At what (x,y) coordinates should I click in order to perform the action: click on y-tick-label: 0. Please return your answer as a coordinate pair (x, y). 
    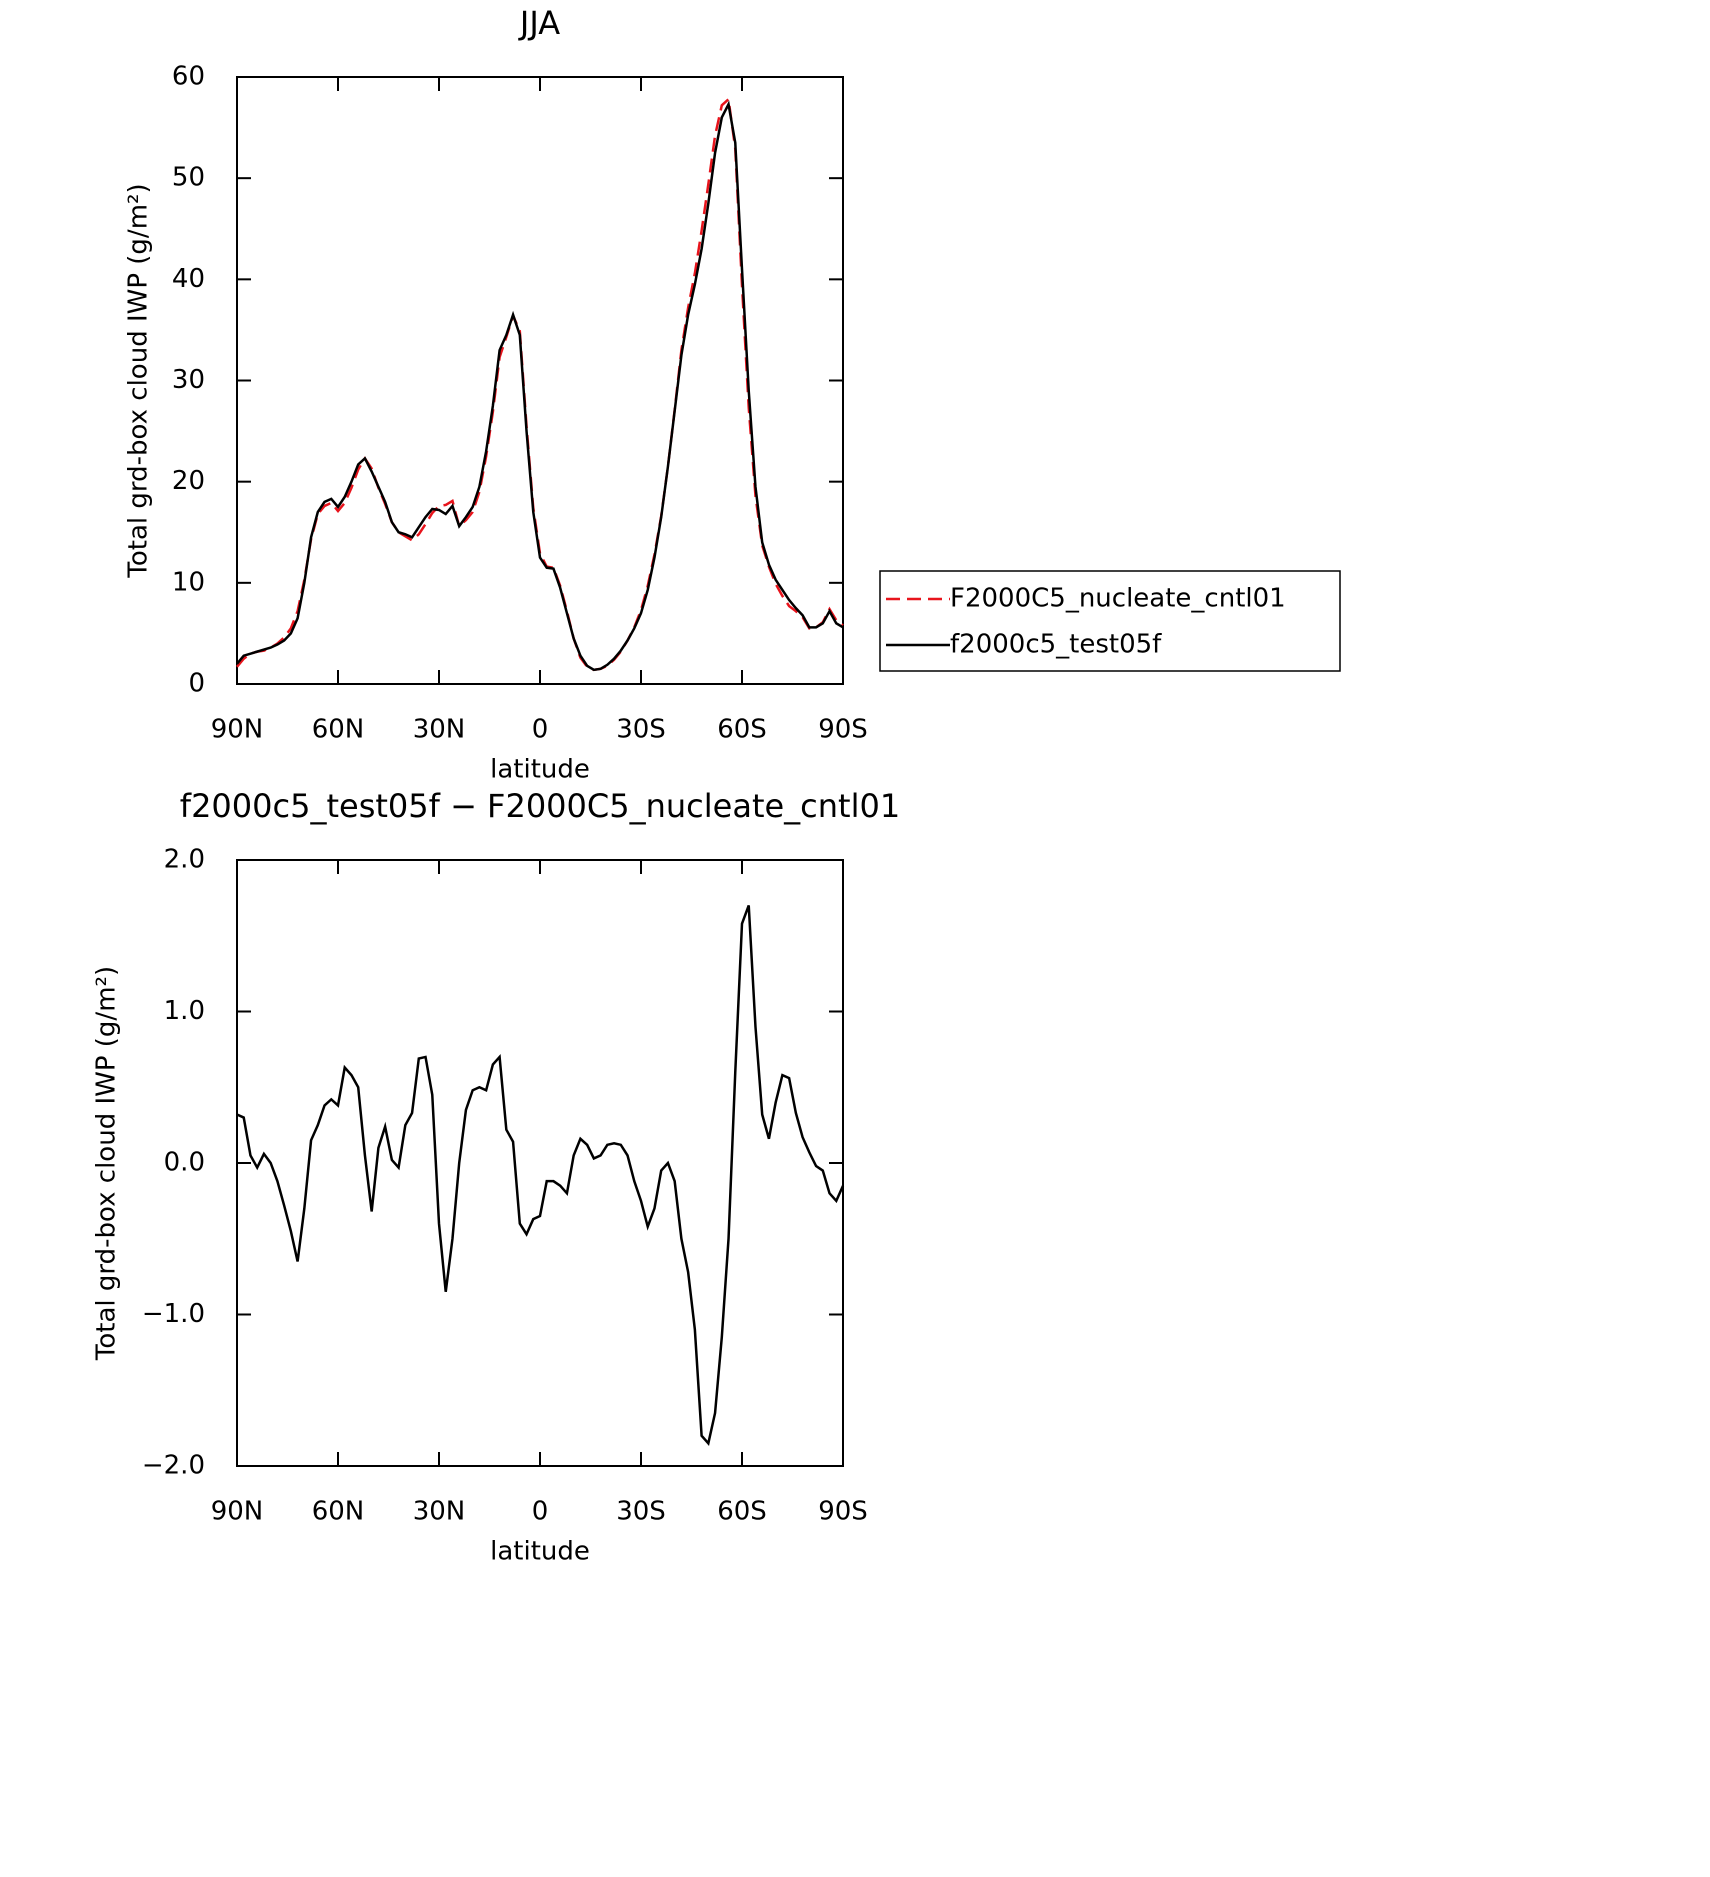
    Looking at the image, I should click on (196, 684).